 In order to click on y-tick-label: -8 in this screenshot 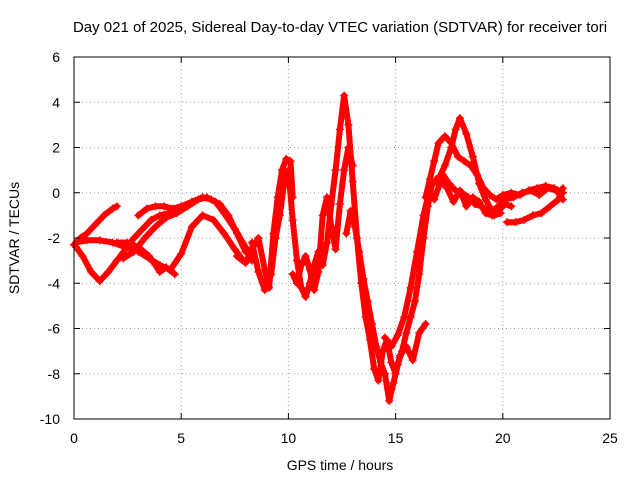, I will do `click(54, 374)`.